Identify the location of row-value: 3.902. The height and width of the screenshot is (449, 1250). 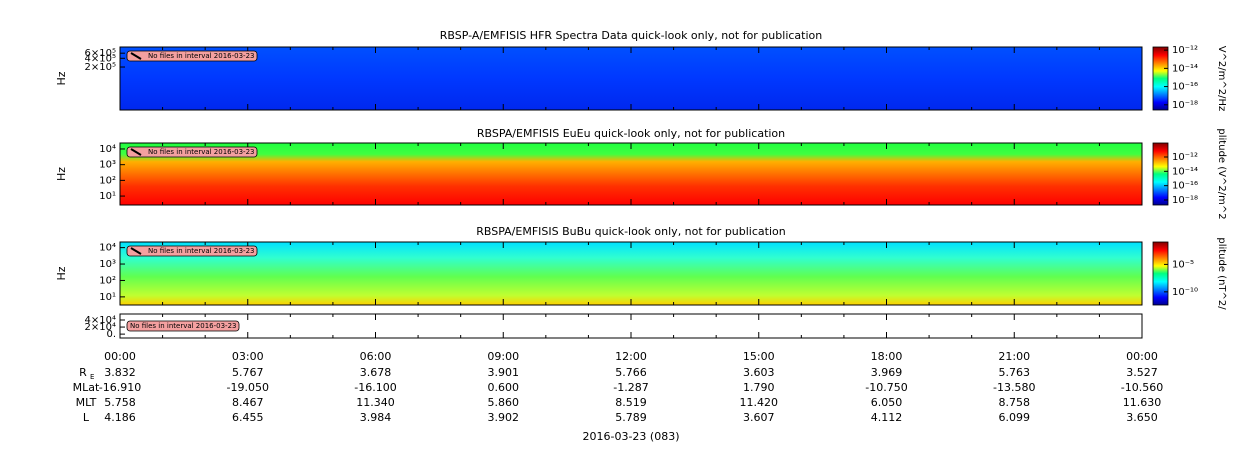
(504, 417).